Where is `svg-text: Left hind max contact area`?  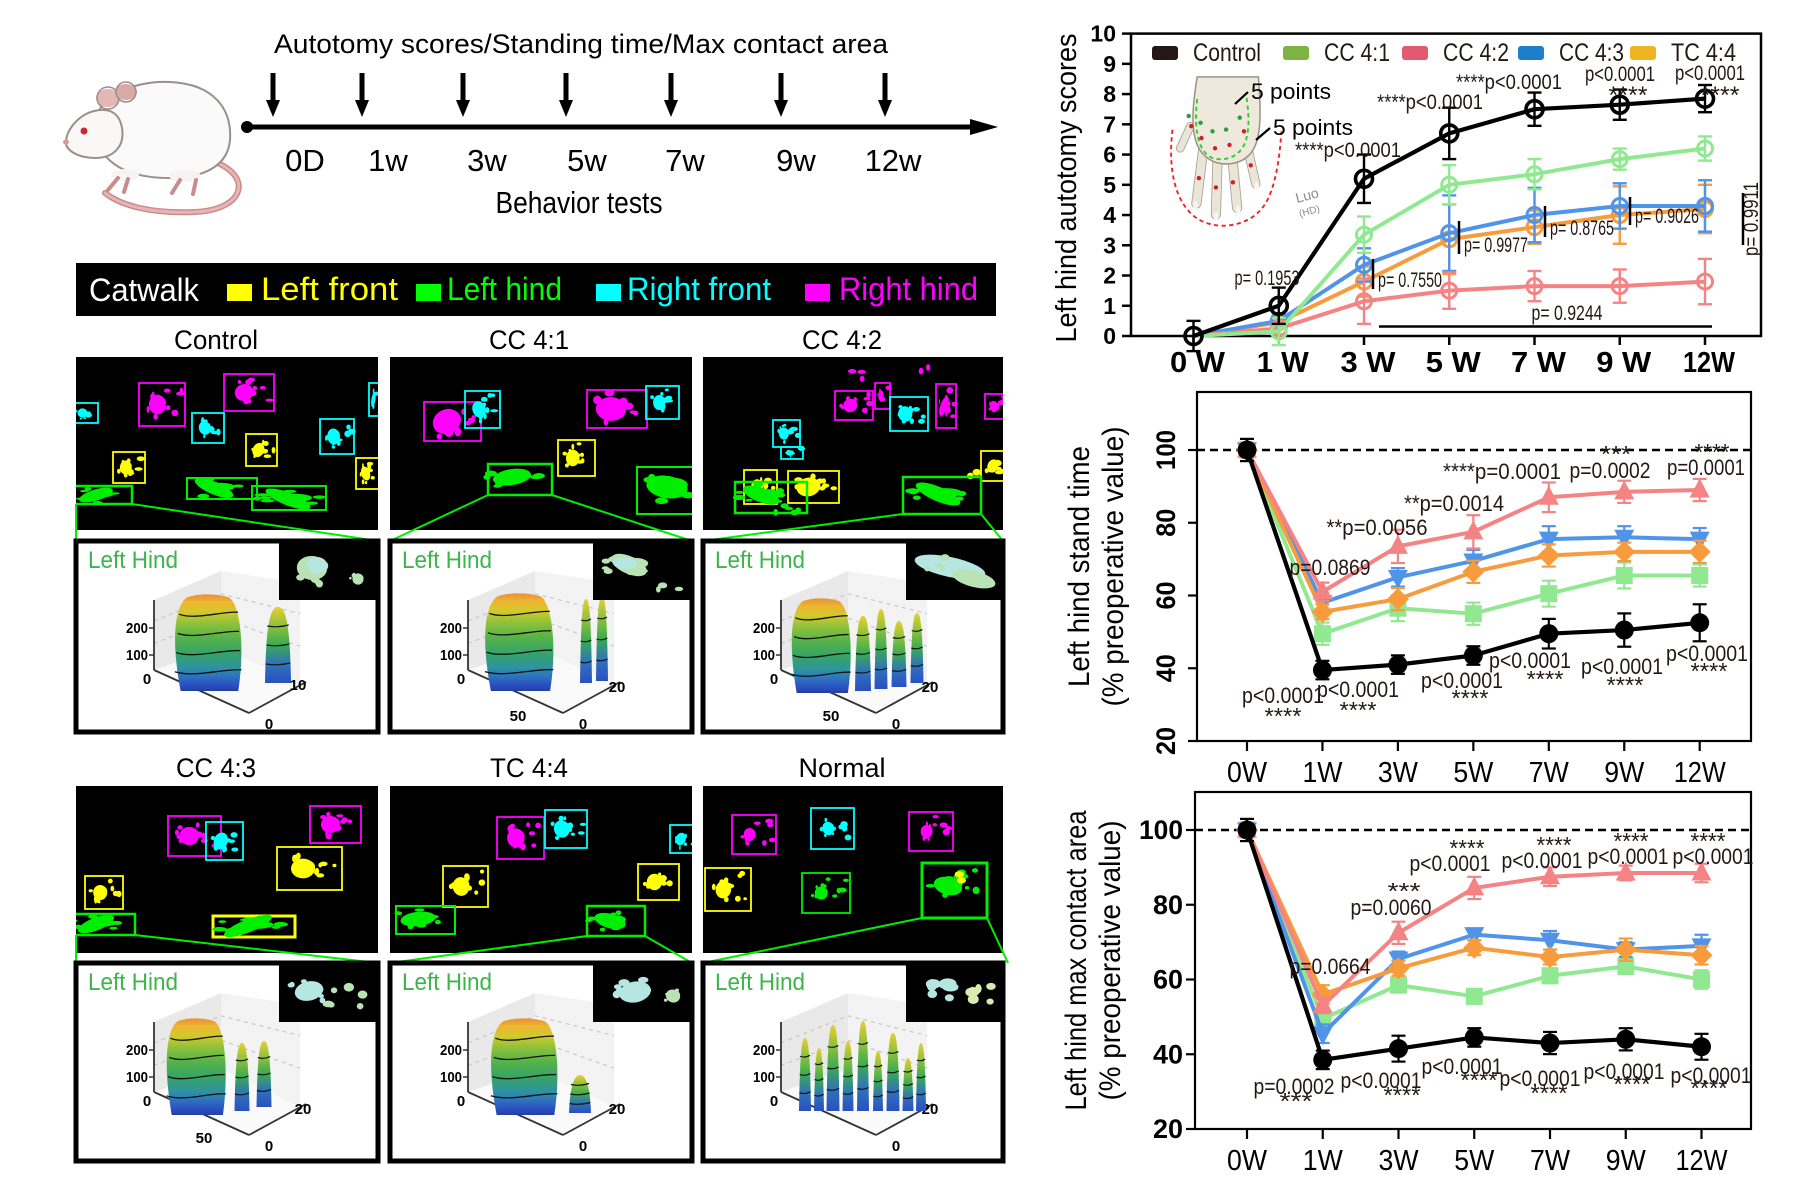 svg-text: Left hind max contact area is located at coordinates (1076, 960).